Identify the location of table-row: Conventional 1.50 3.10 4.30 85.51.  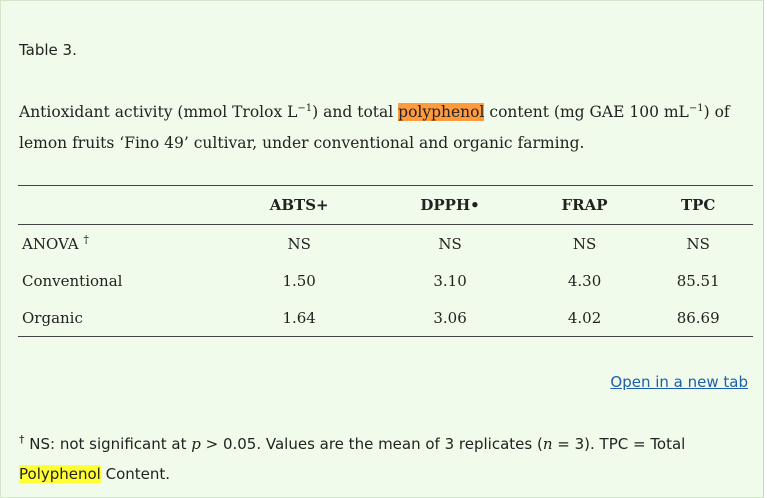
(385, 280).